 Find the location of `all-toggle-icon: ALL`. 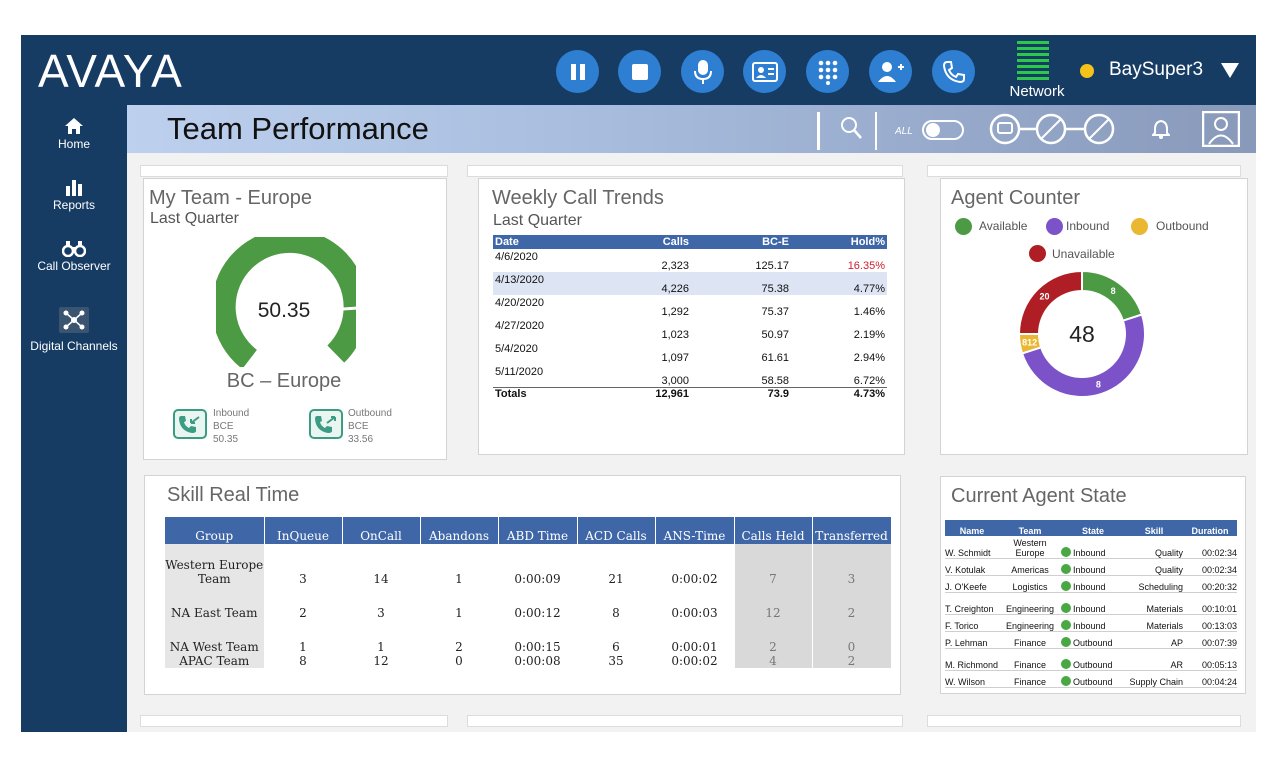

all-toggle-icon: ALL is located at coordinates (930, 131).